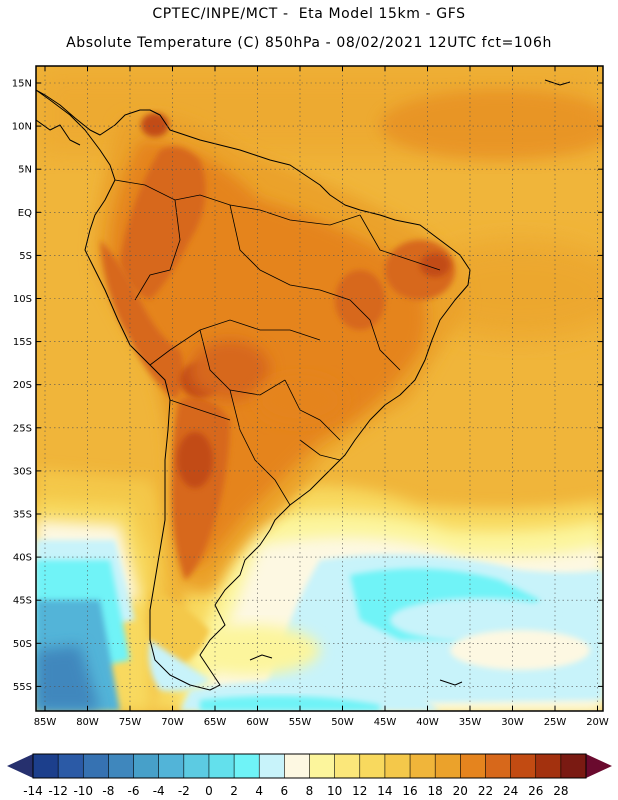  Describe the element at coordinates (460, 791) in the screenshot. I see `colorbar-label: 20` at that location.